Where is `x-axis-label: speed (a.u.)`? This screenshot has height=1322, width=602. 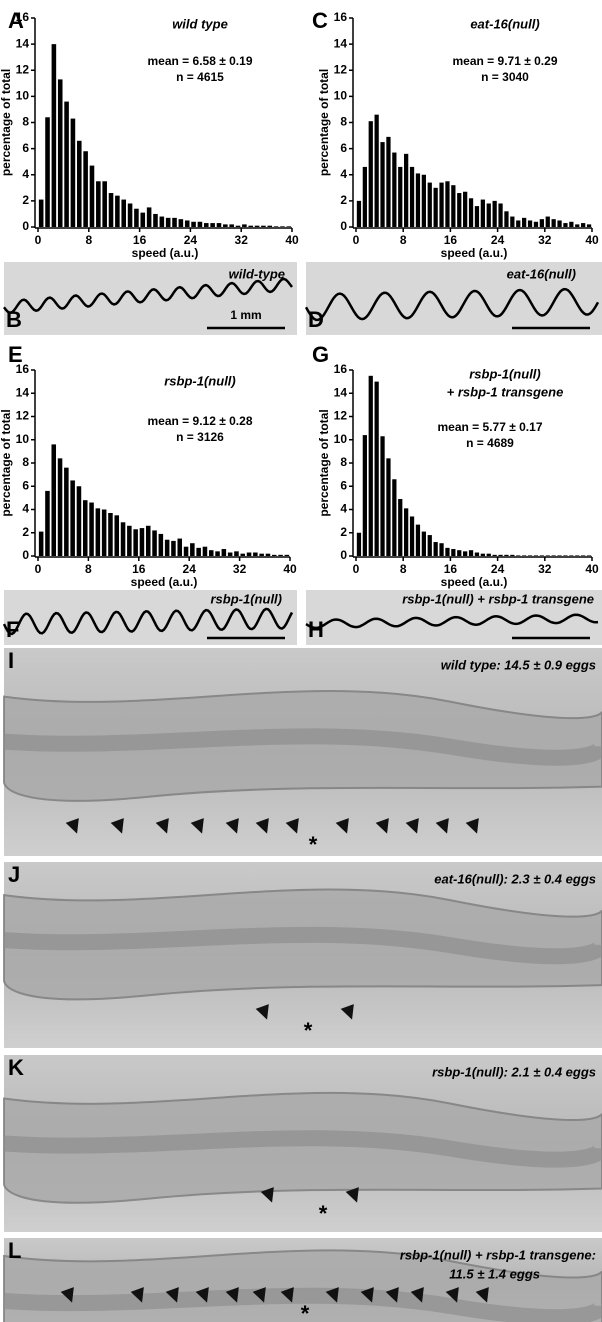 x-axis-label: speed (a.u.) is located at coordinates (474, 582).